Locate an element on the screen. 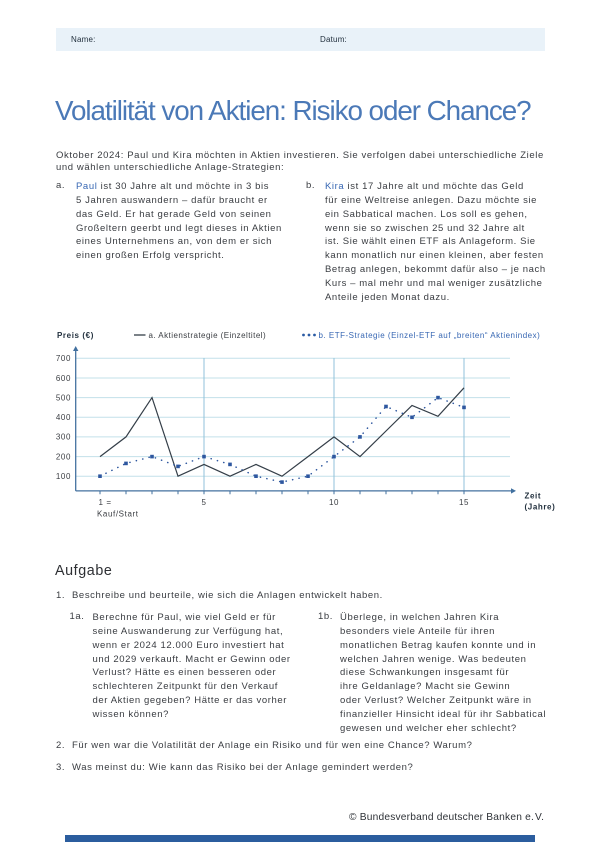 This screenshot has width=600, height=850. svg-text: 200 is located at coordinates (63, 456).